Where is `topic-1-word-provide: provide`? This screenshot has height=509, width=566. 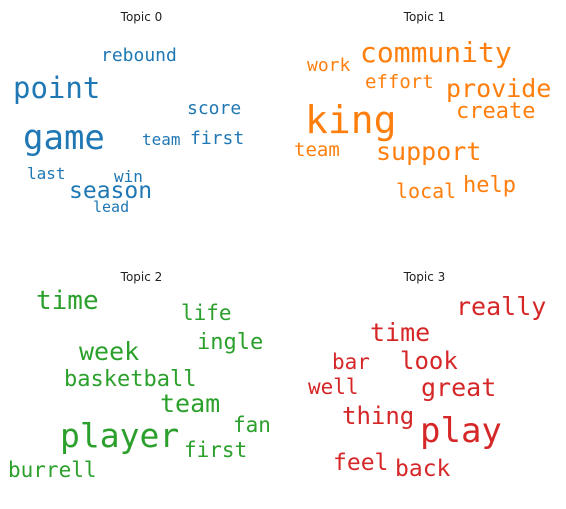 topic-1-word-provide: provide is located at coordinates (499, 88).